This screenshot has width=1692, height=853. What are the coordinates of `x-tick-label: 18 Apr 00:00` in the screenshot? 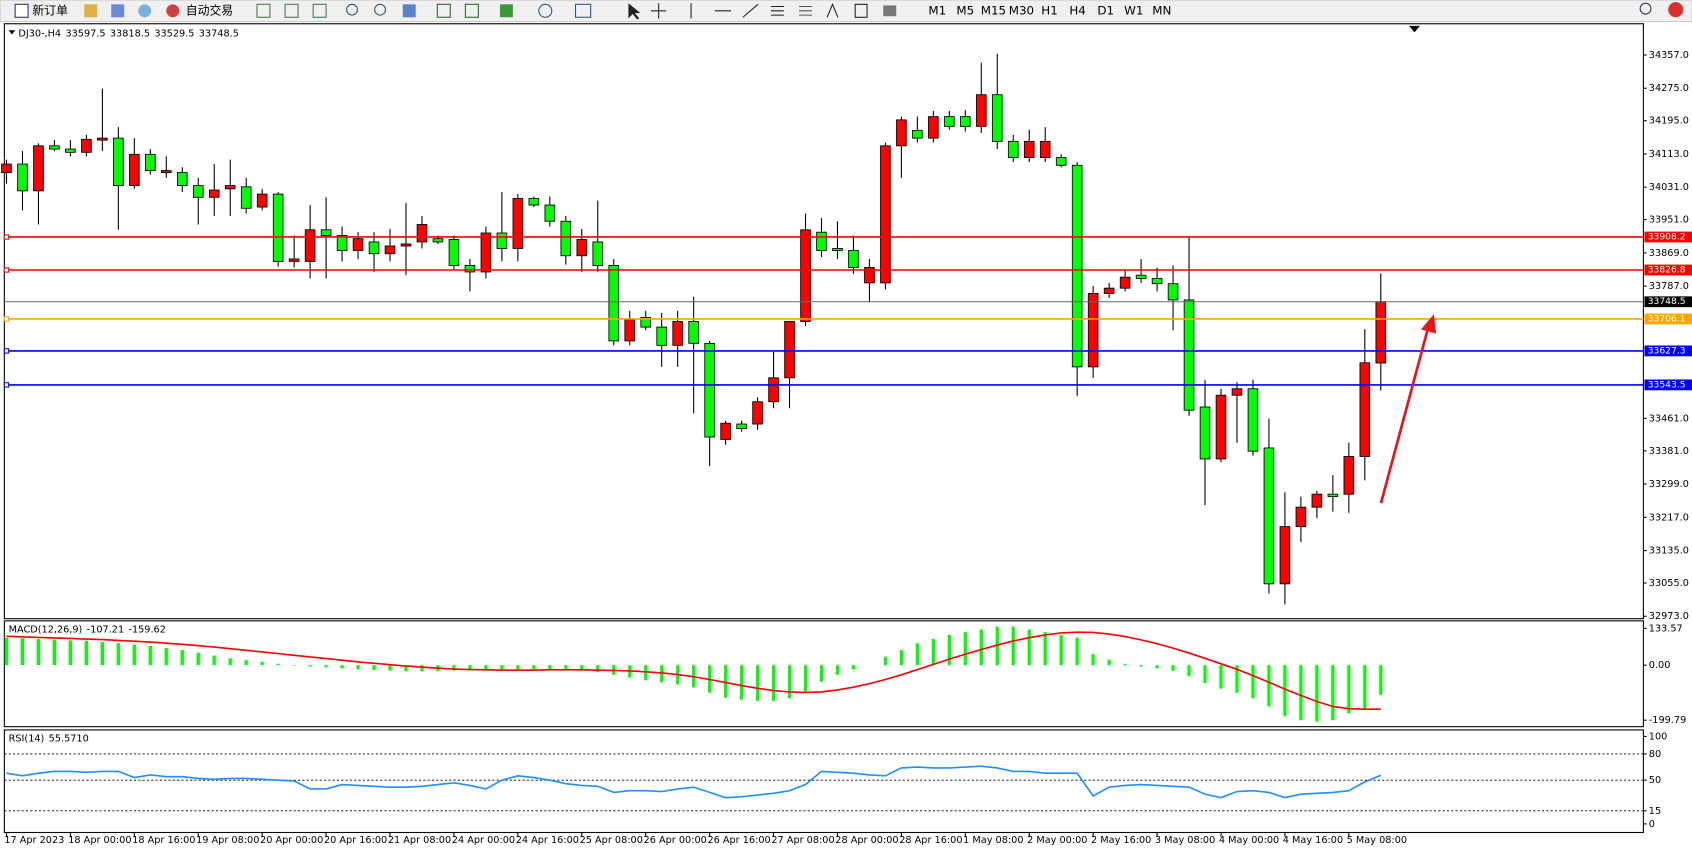 It's located at (99, 840).